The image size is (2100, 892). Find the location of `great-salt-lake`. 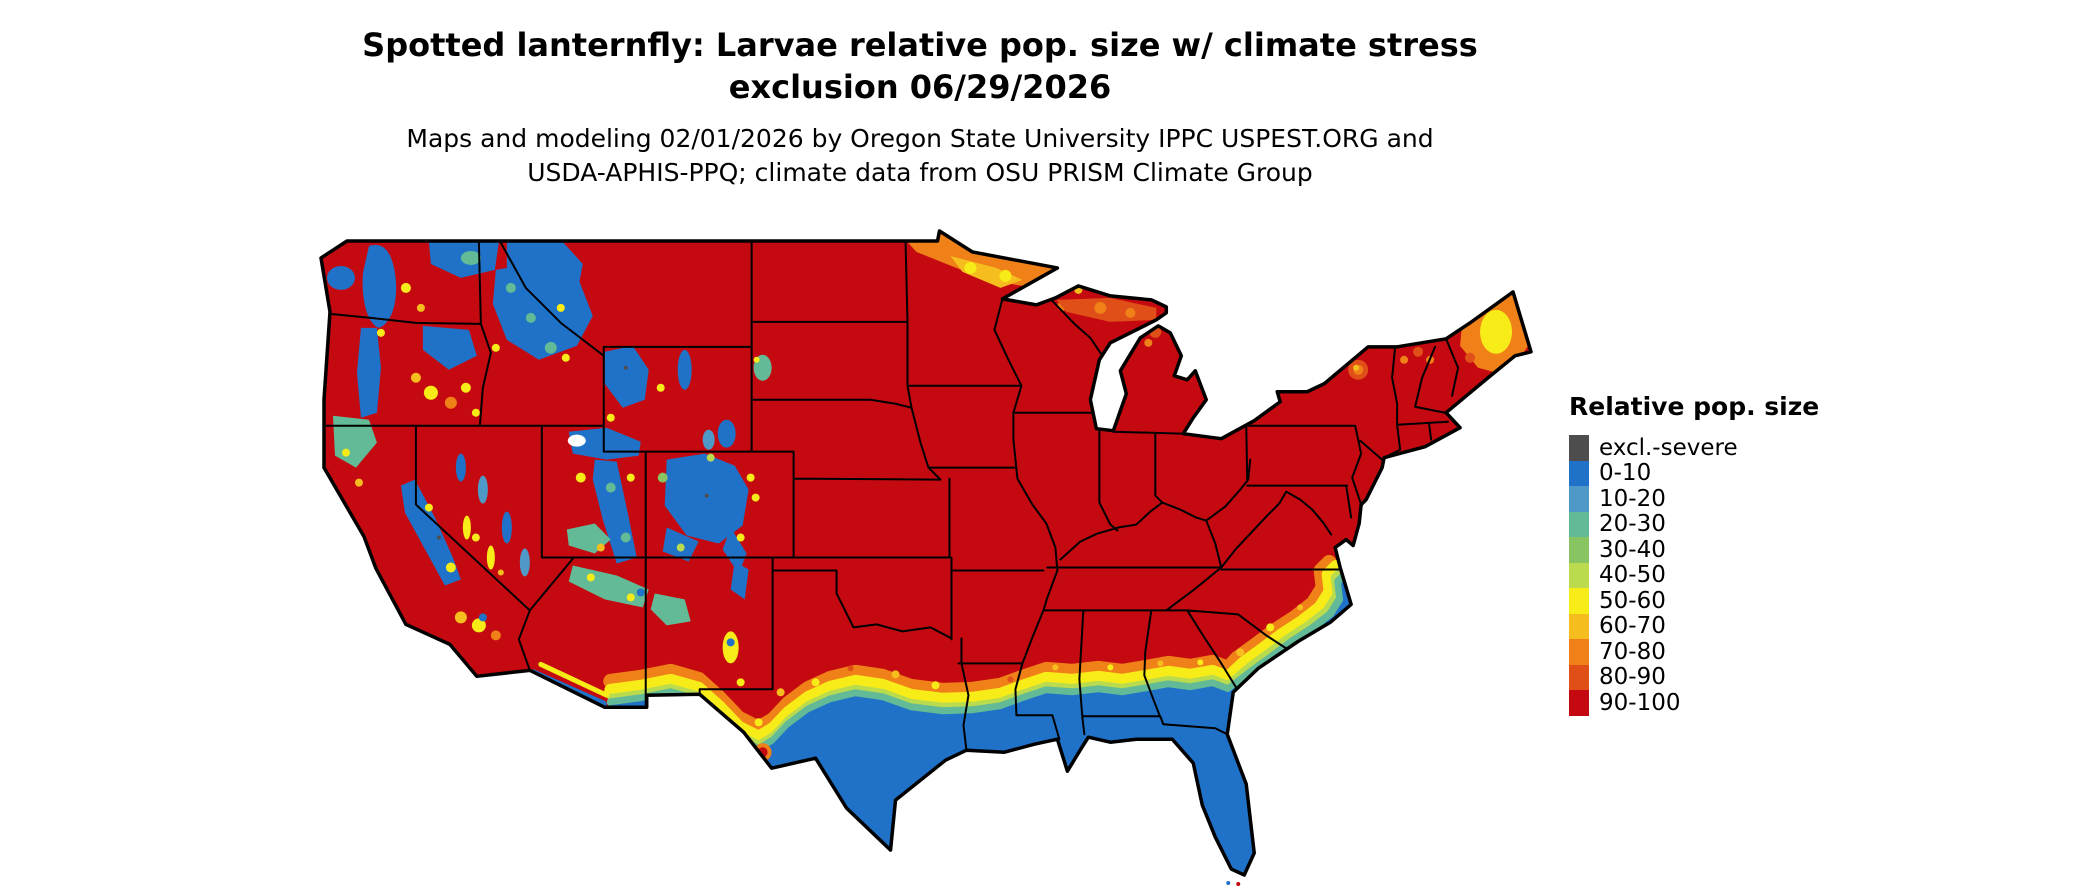

great-salt-lake is located at coordinates (576, 440).